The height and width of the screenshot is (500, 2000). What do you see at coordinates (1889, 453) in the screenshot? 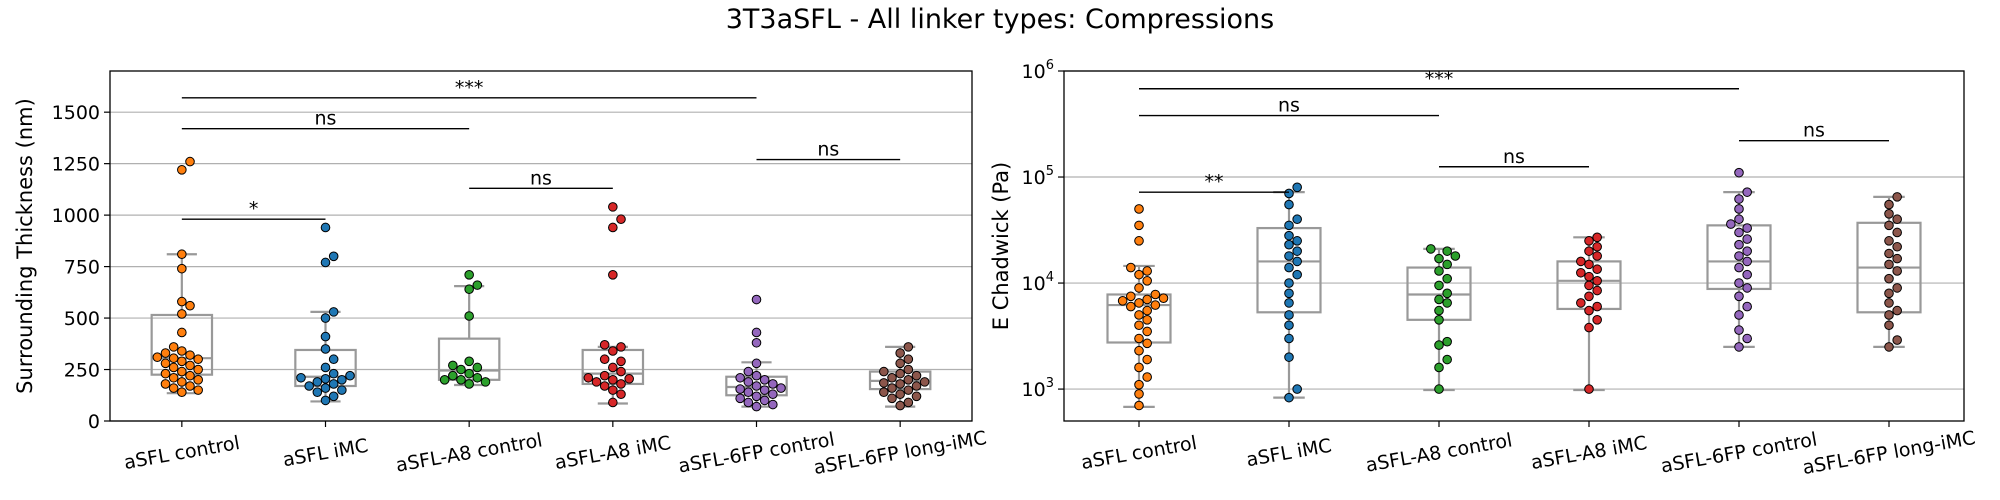
I see `x-tick-label: aSFL-6FP long-iMC` at bounding box center [1889, 453].